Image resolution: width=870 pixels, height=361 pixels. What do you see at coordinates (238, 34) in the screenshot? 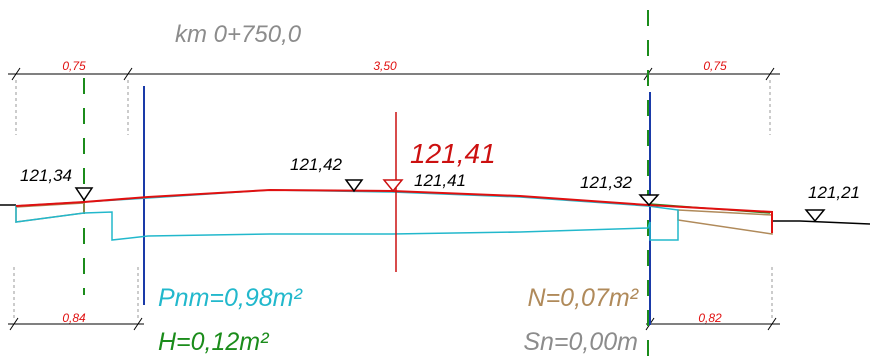
I see `station-label: km 0+750,0` at bounding box center [238, 34].